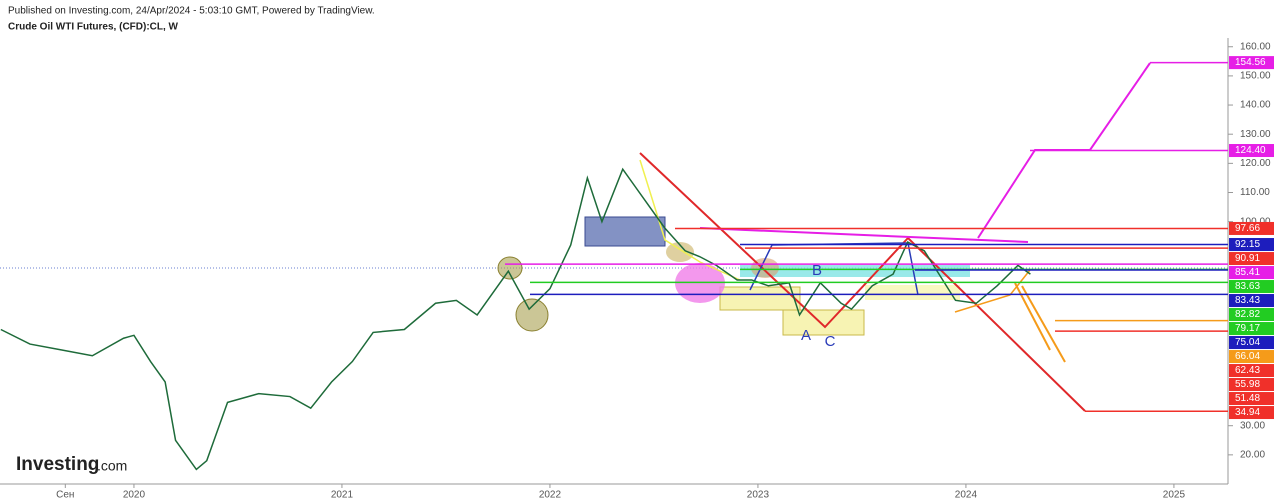  Describe the element at coordinates (1247, 314) in the screenshot. I see `level-label: 82.82` at that location.